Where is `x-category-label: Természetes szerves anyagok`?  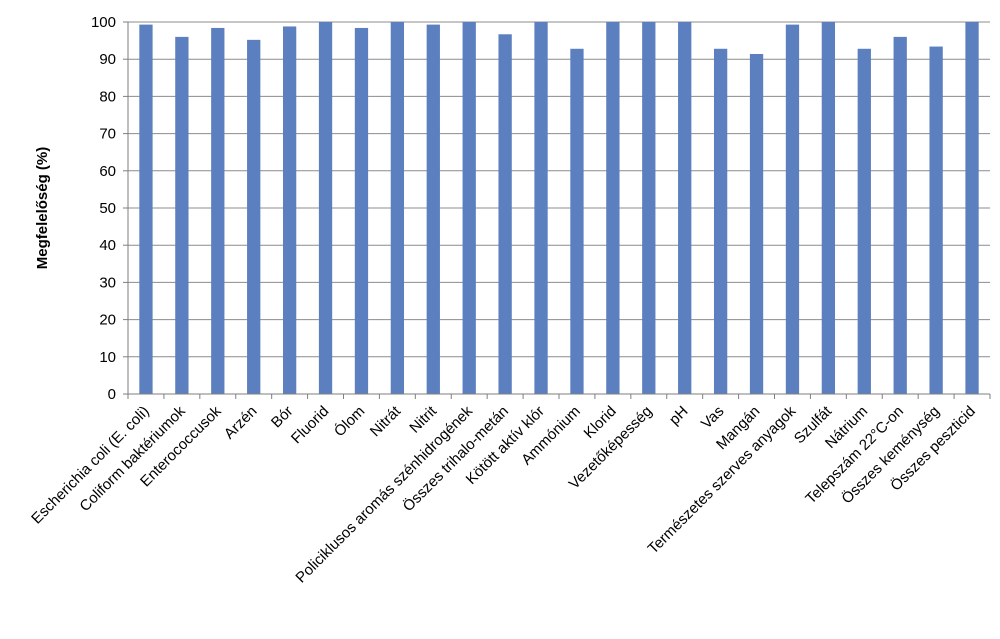 x-category-label: Természetes szerves anyagok is located at coordinates (722, 479).